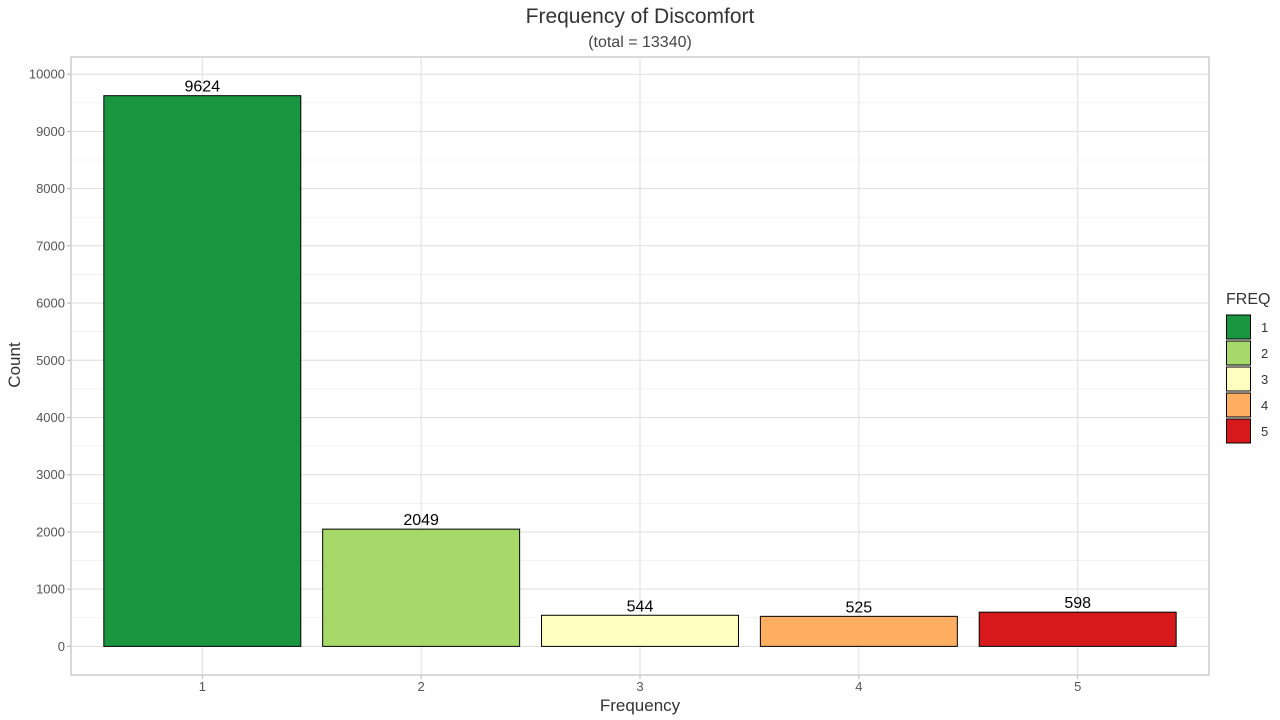 This screenshot has width=1280, height=720. What do you see at coordinates (1077, 686) in the screenshot?
I see `x-tick-label: 5` at bounding box center [1077, 686].